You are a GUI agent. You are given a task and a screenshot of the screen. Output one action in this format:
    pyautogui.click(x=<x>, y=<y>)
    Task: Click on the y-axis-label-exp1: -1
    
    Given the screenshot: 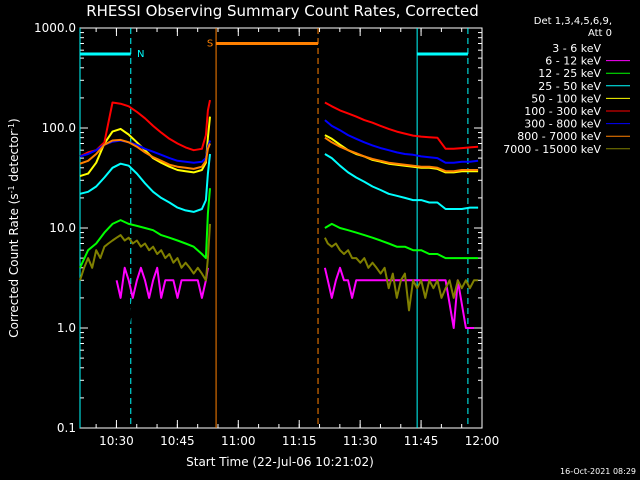 What is the action you would take?
    pyautogui.click(x=11, y=189)
    